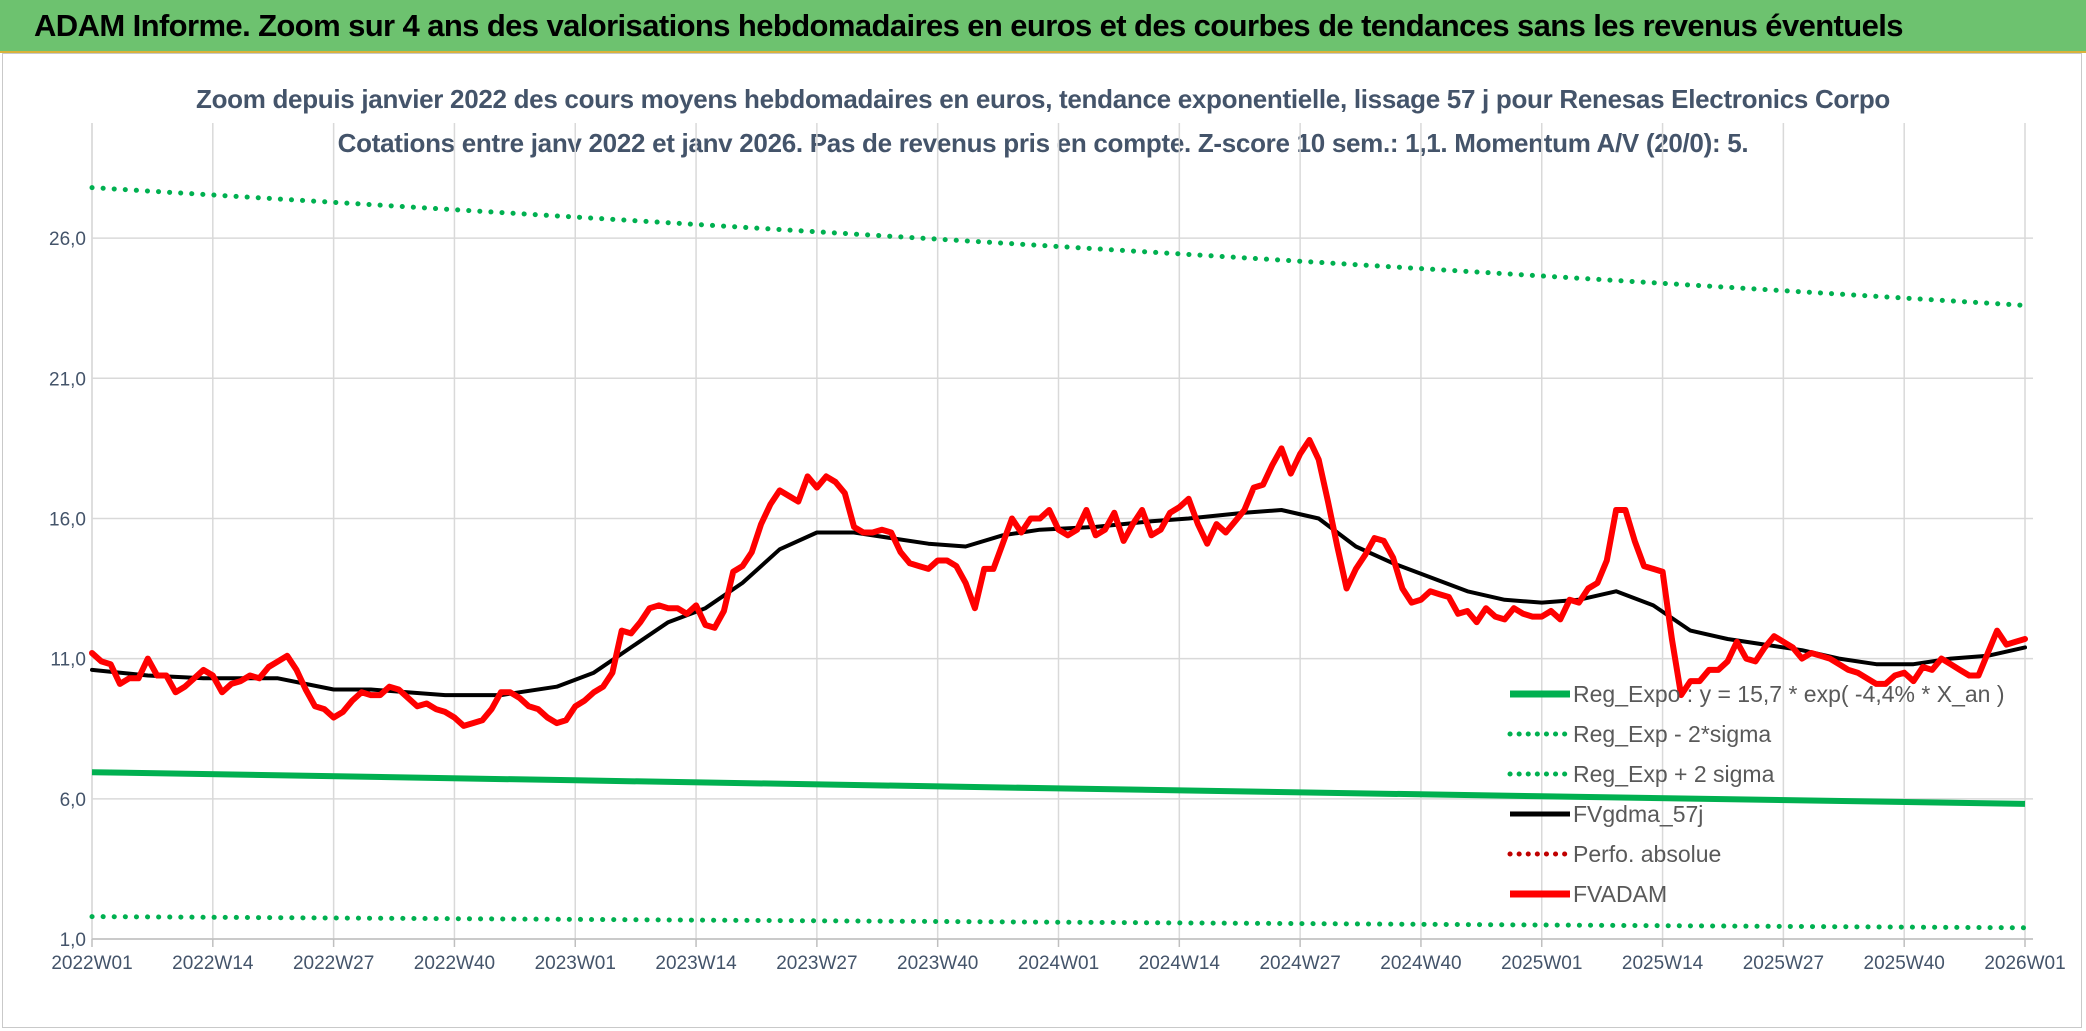  I want to click on y-axis: 1,0 6,0 11,0 16,0 21,0 26,0, so click(67, 590).